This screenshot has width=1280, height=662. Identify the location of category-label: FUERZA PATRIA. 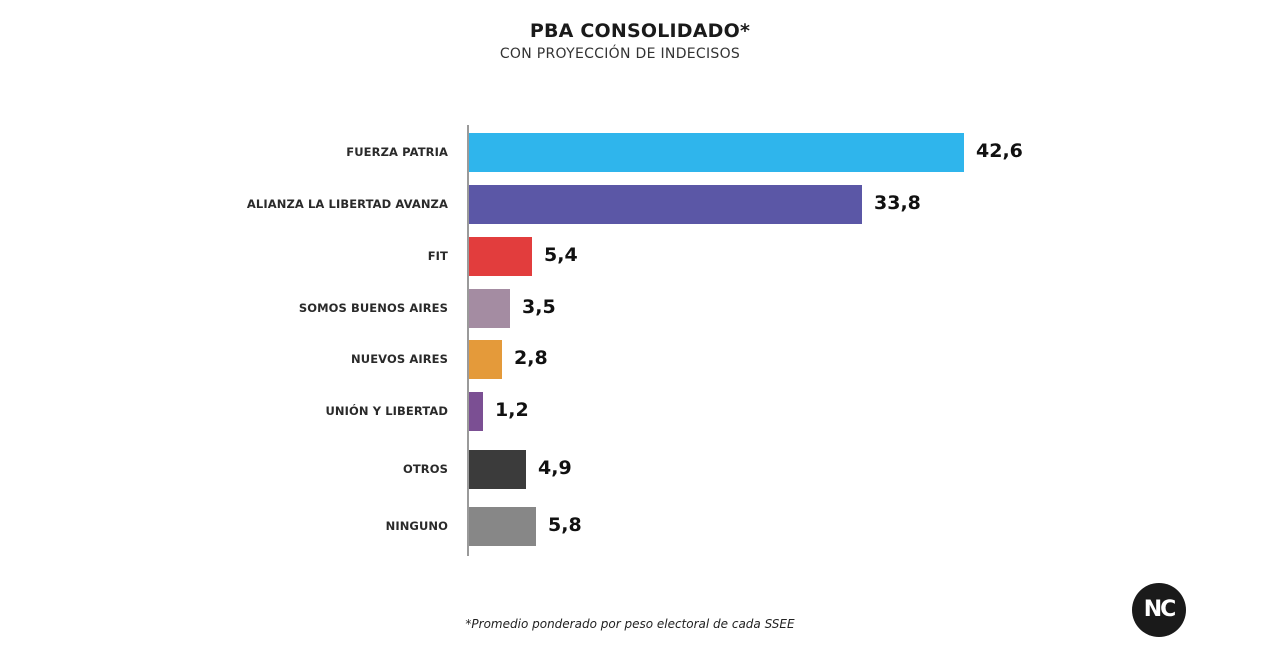
(397, 152).